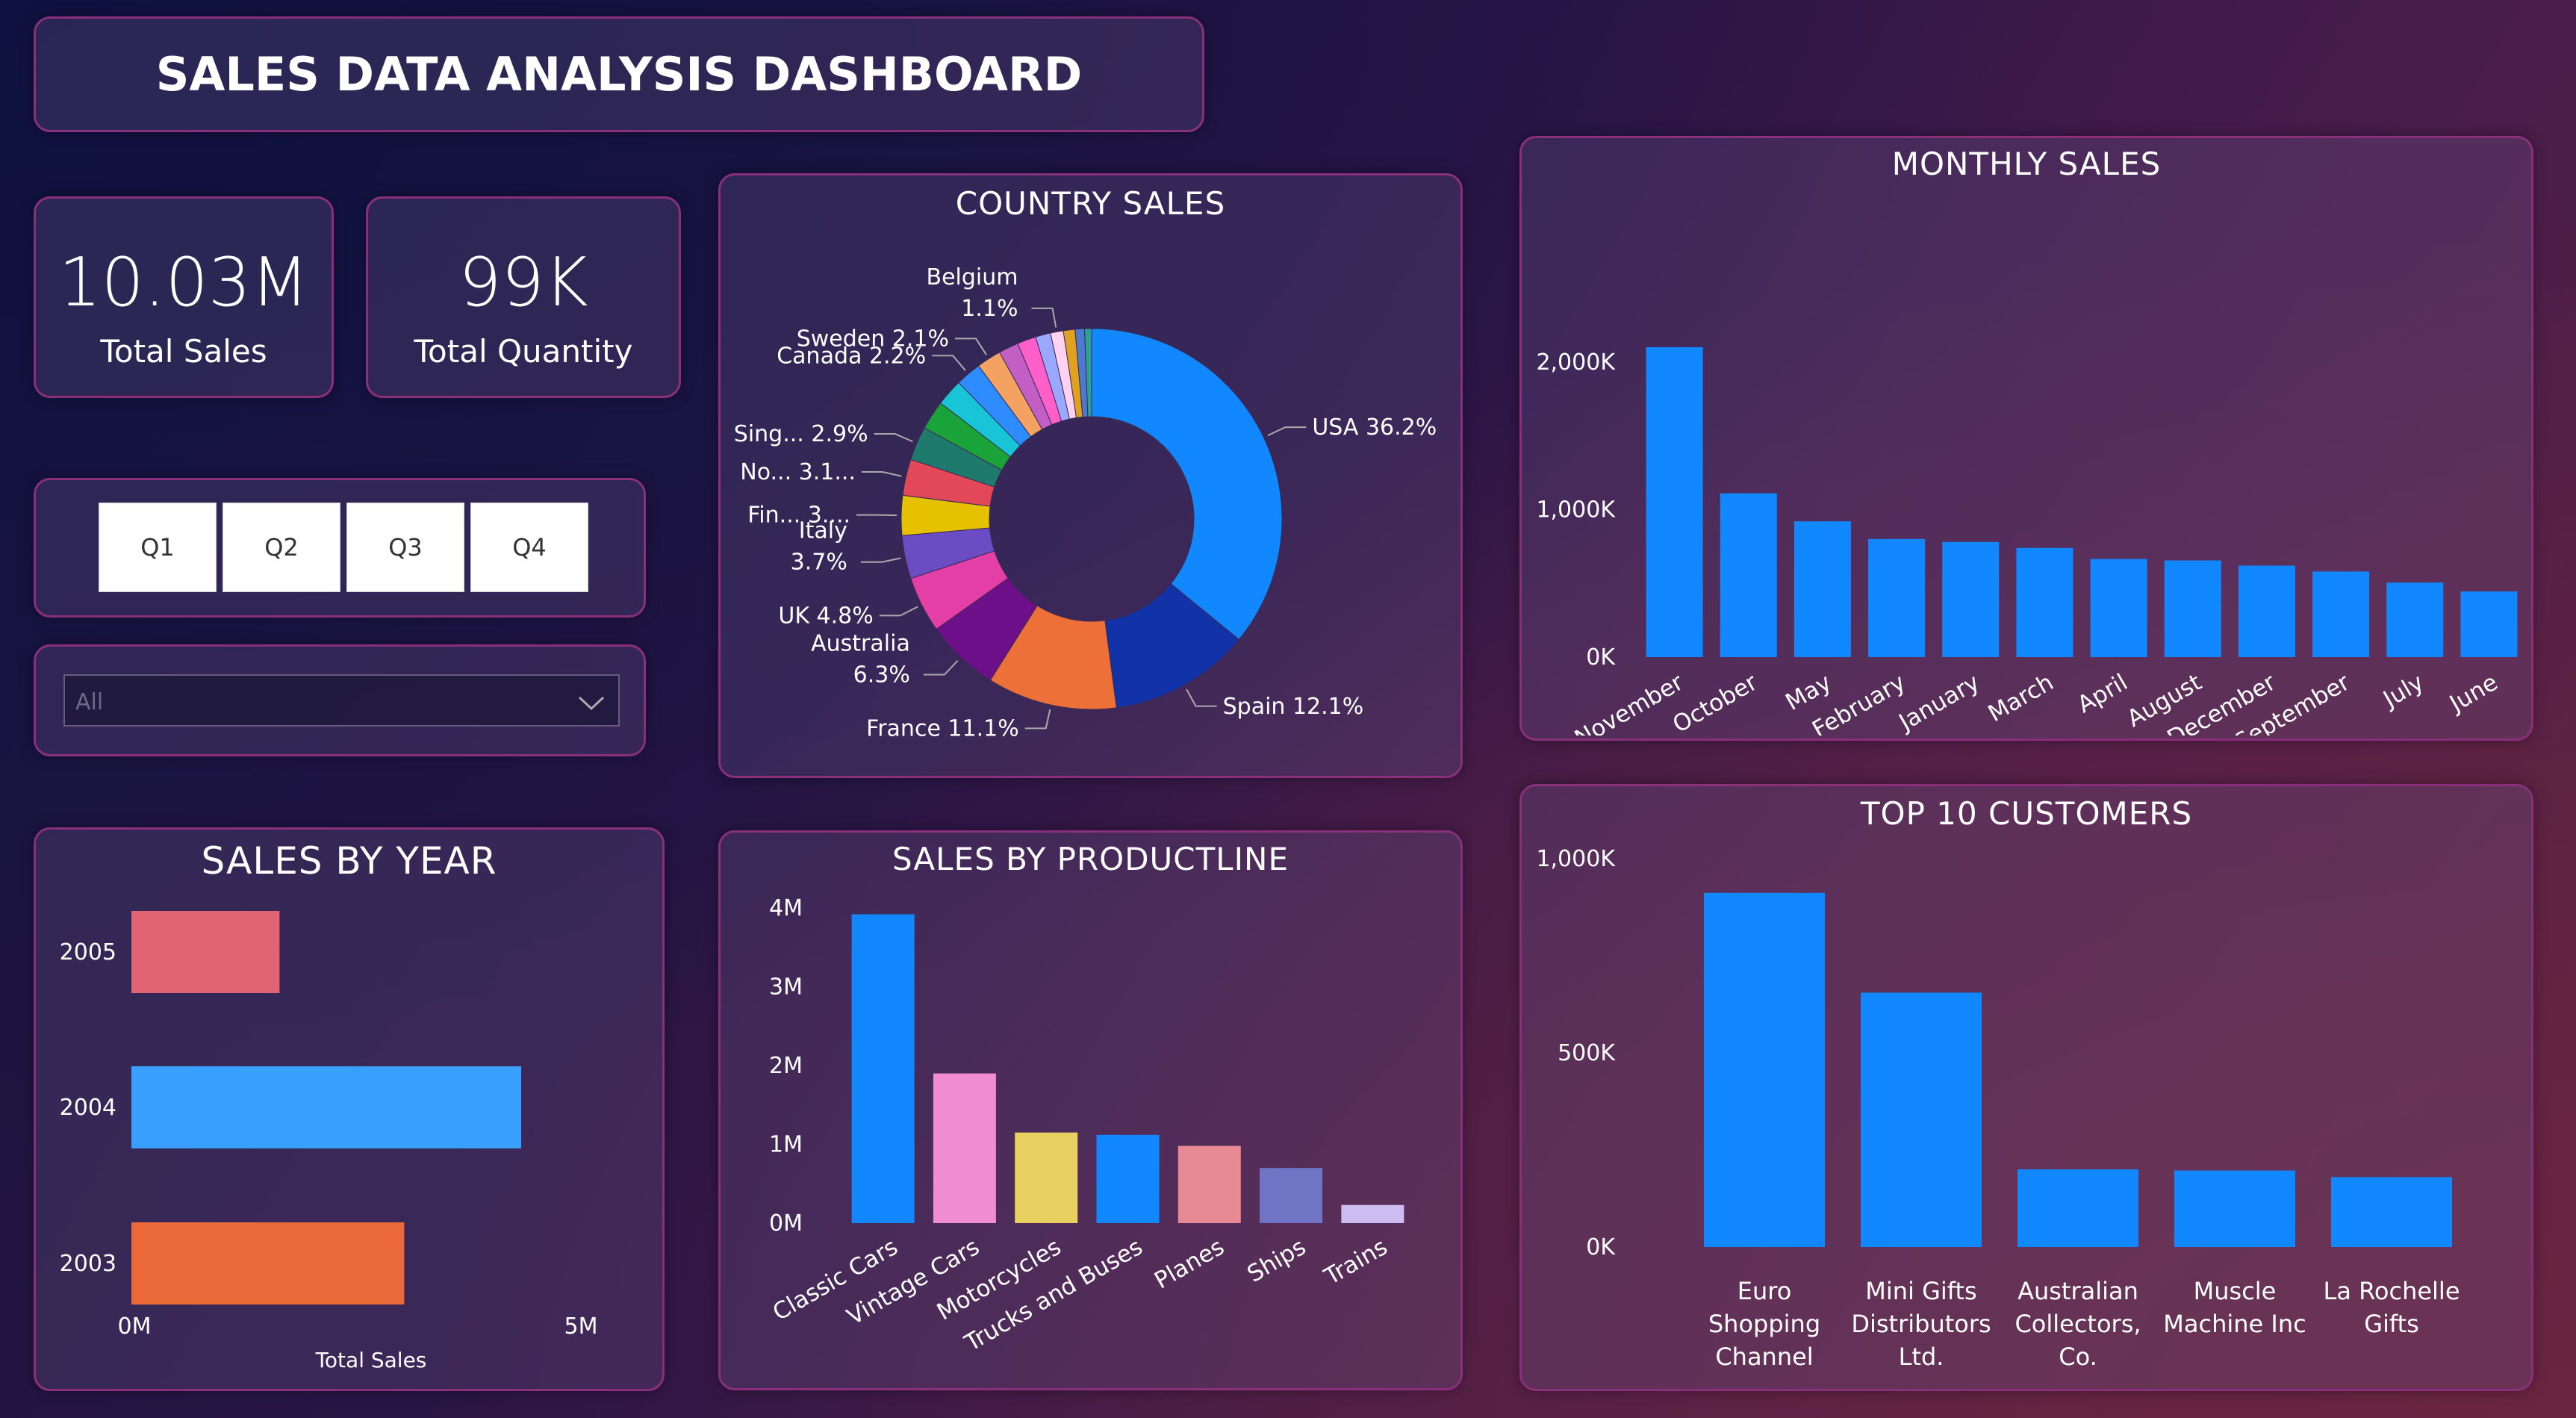  I want to click on x-tick-label: Mini Gifts, so click(1920, 1291).